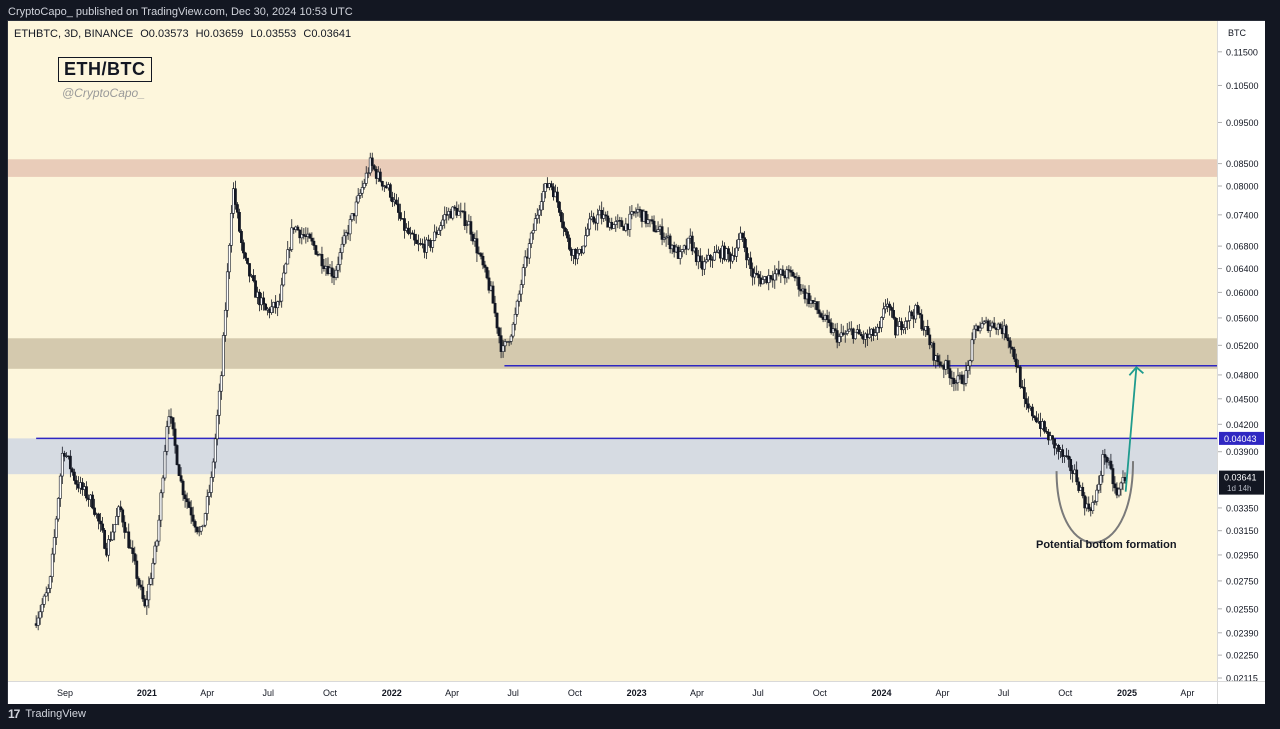 This screenshot has height=729, width=1280. What do you see at coordinates (612, 168) in the screenshot?
I see `resistance-zone` at bounding box center [612, 168].